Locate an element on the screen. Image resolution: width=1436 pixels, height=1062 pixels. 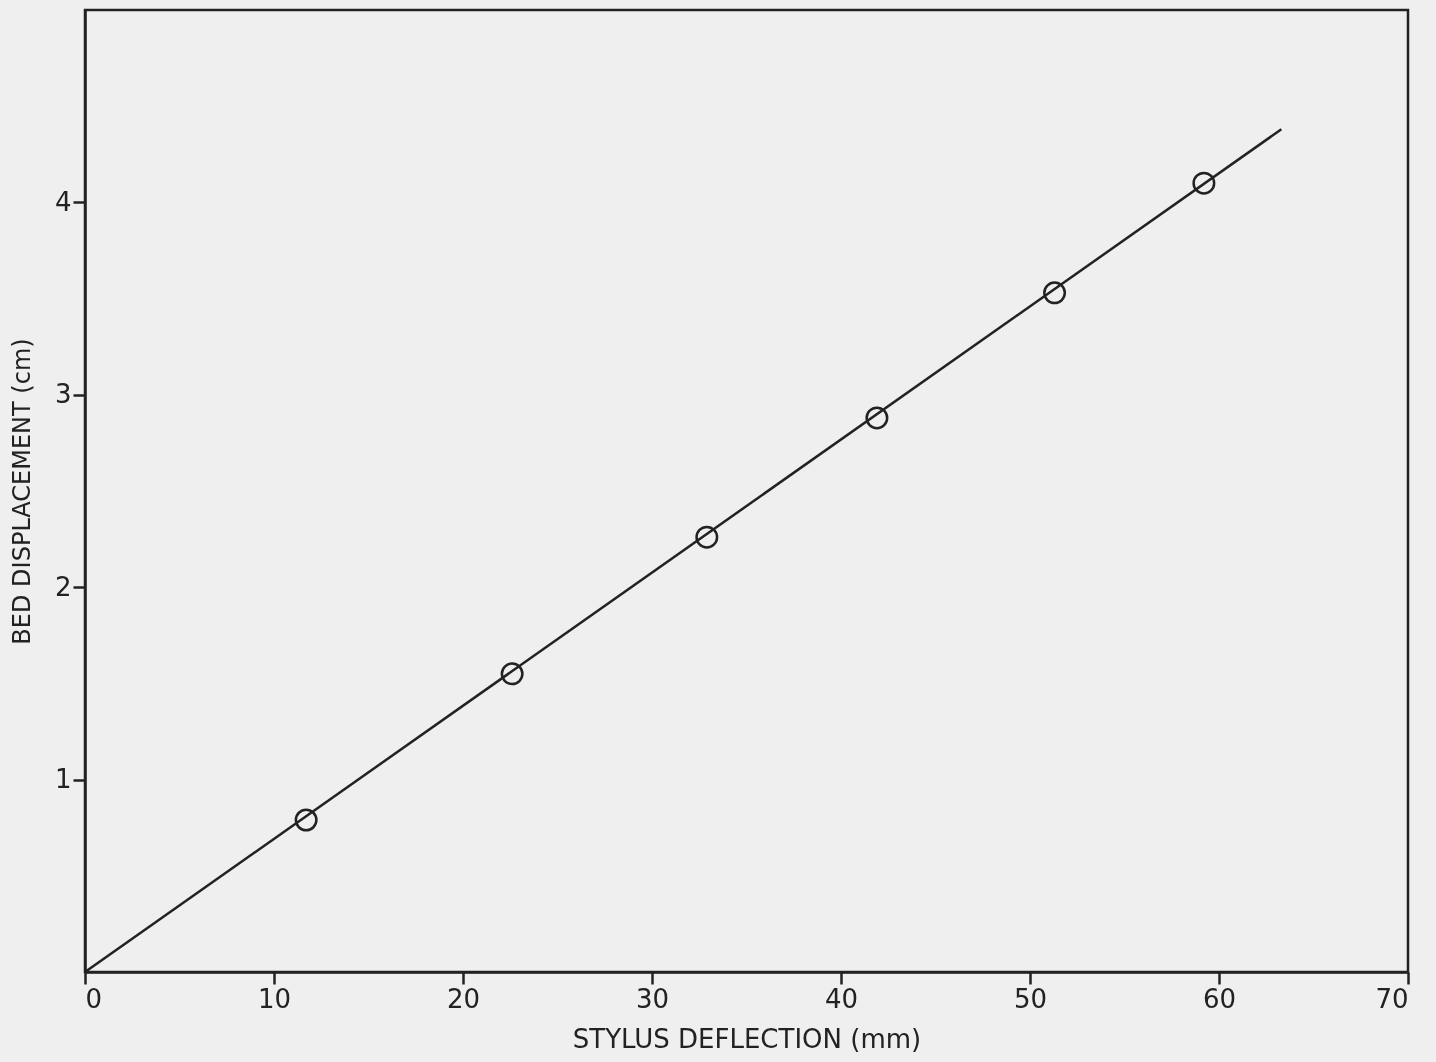
x-tick-label: 30 is located at coordinates (652, 998).